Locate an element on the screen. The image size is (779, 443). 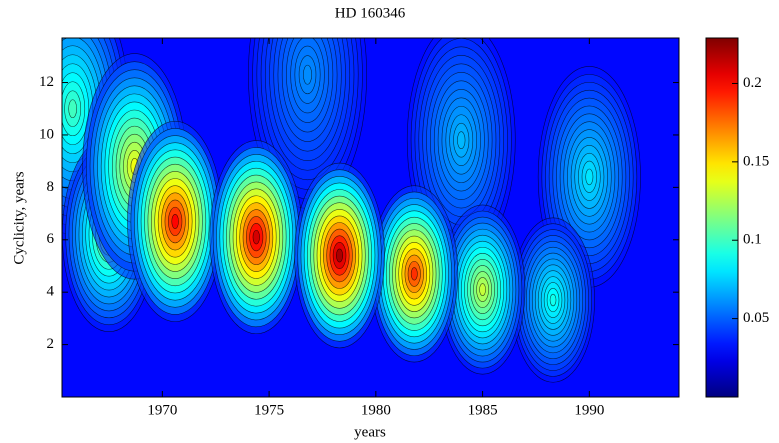
y-tick-label: 6 is located at coordinates (51, 239).